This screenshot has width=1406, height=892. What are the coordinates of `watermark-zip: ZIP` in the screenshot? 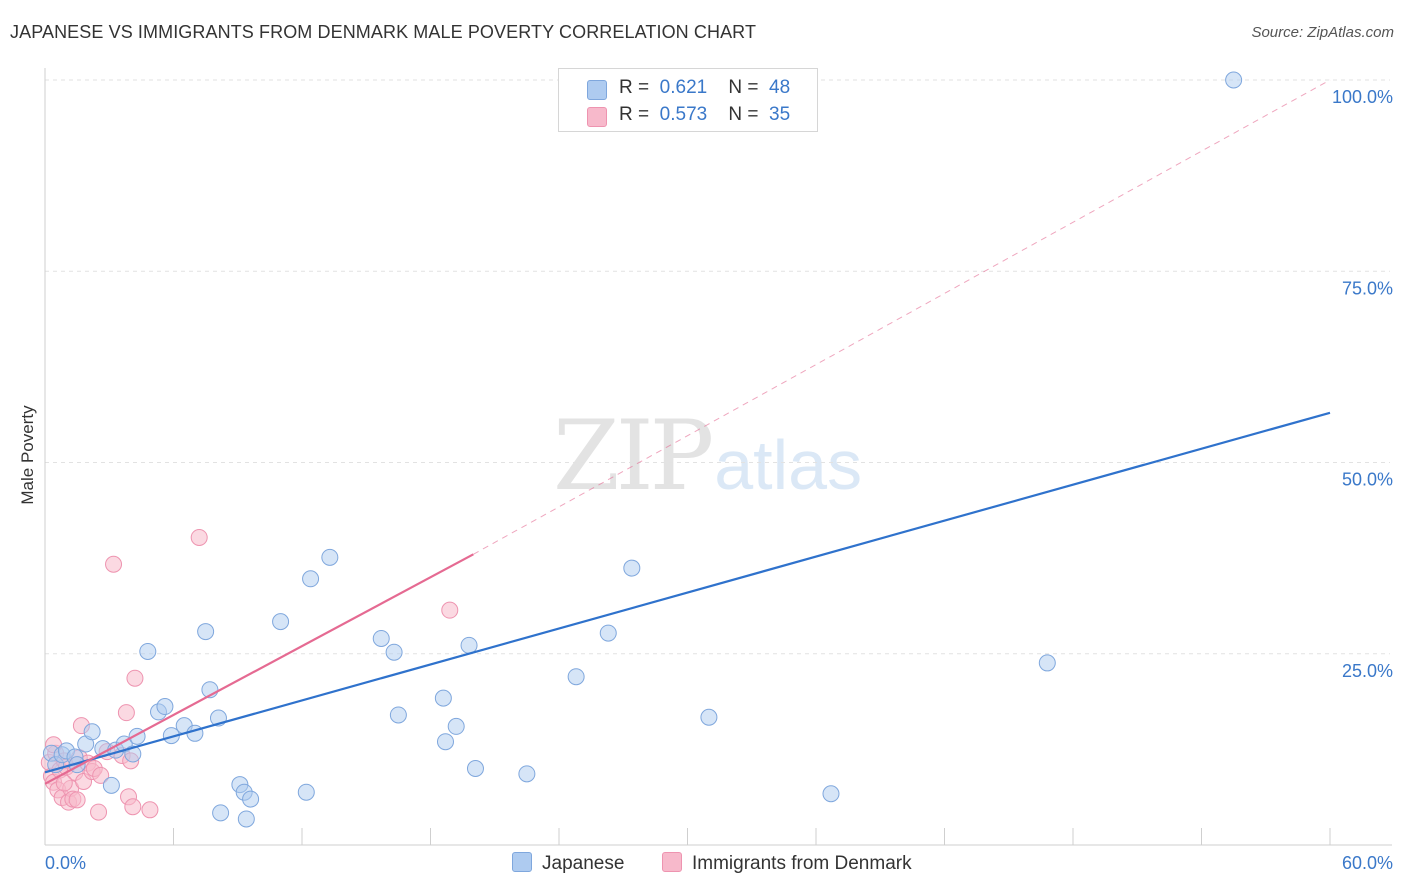 It's located at (633, 456).